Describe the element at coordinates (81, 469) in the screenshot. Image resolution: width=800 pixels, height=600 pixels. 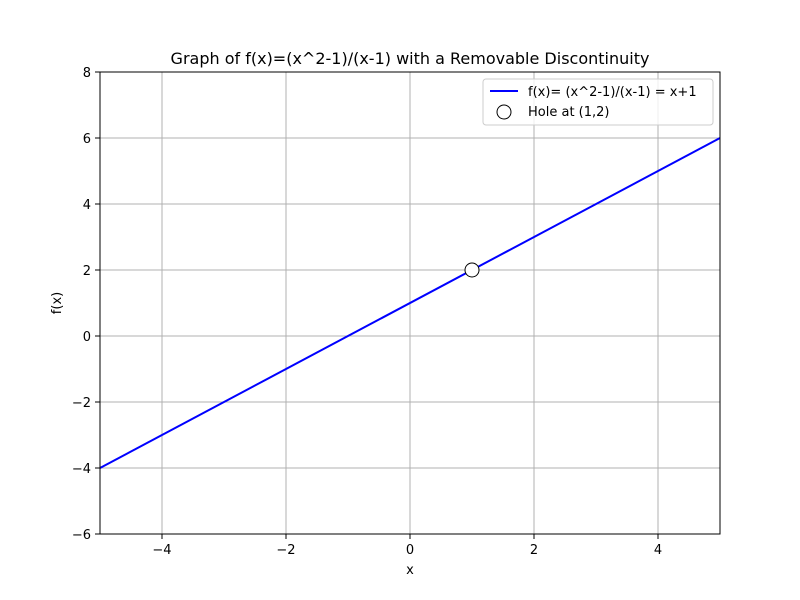
I see `y-tick-label: −4` at that location.